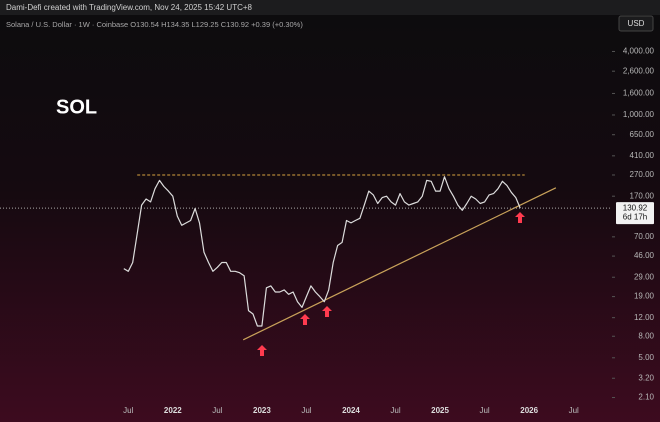 This screenshot has height=422, width=660. What do you see at coordinates (635, 207) in the screenshot?
I see `last-price-label: 130.92` at bounding box center [635, 207].